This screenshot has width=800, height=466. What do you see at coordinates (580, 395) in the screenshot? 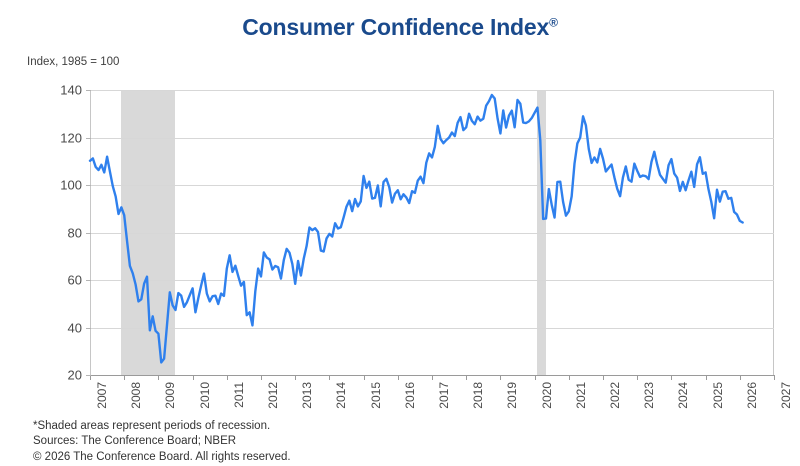
I see `x-axis-tick-label: 2021` at bounding box center [580, 395].